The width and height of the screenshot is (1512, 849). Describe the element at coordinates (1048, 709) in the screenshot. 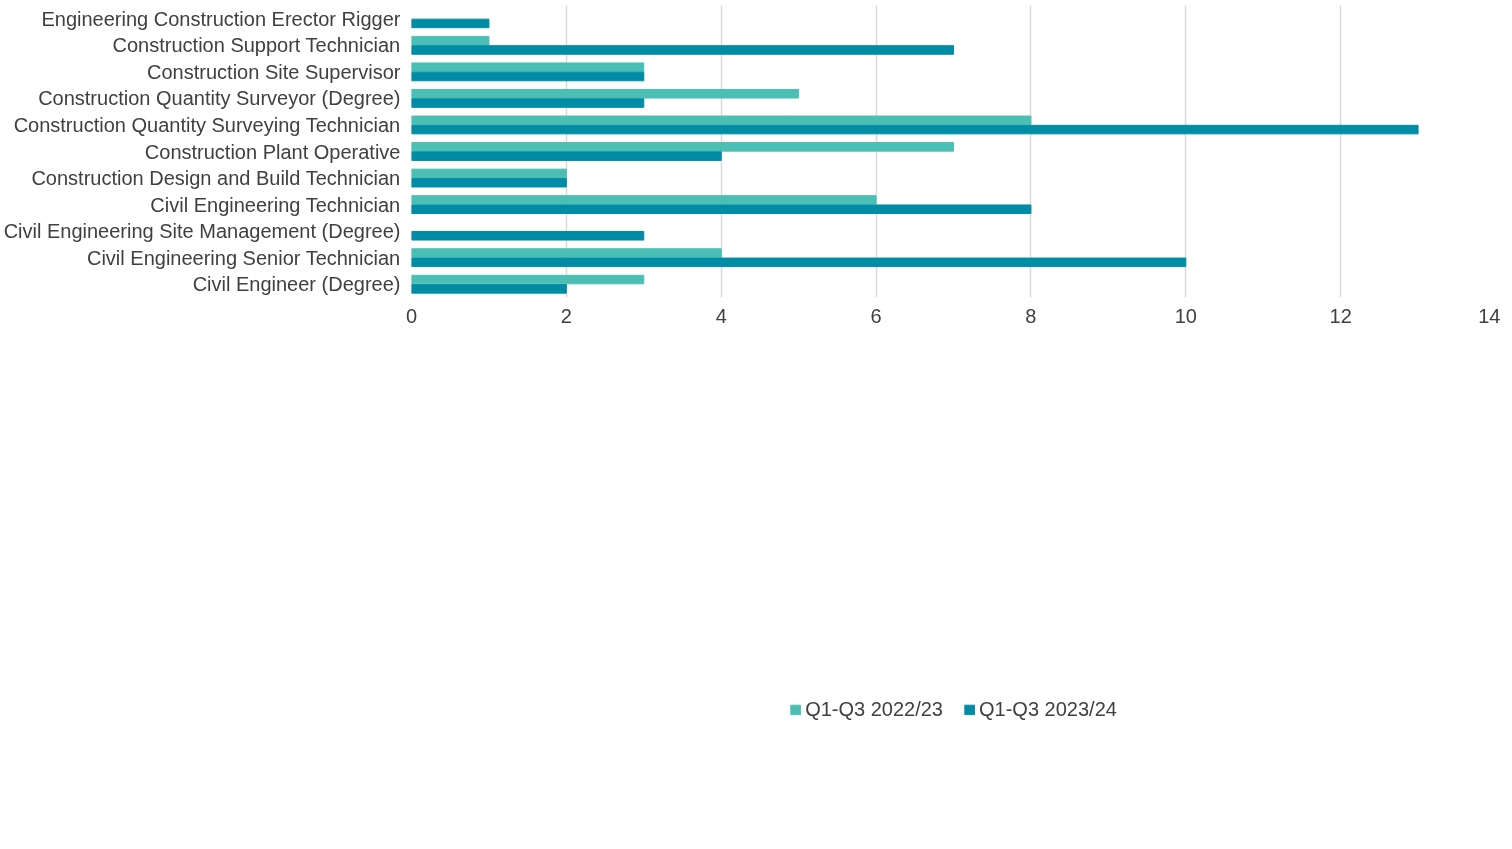

I see `legend-label: Q1-Q3 2023/24` at that location.